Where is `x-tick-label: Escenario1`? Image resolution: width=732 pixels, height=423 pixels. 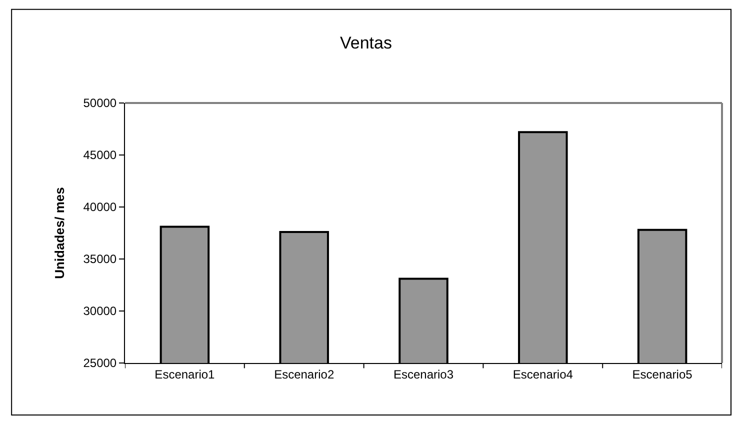
x-tick-label: Escenario1 is located at coordinates (185, 374).